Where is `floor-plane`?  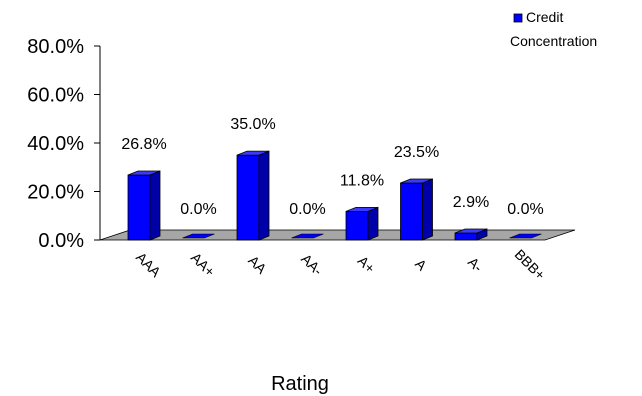
floor-plane is located at coordinates (337, 235).